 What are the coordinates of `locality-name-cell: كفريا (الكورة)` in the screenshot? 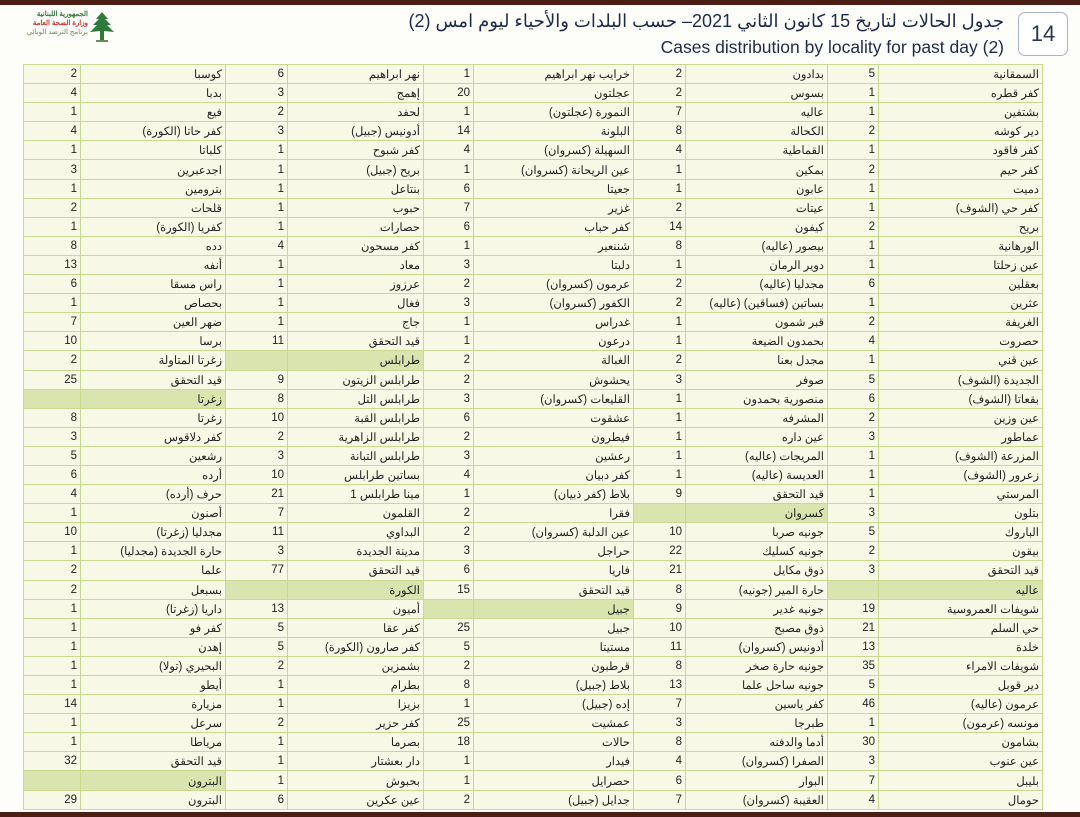 It's located at (153, 226).